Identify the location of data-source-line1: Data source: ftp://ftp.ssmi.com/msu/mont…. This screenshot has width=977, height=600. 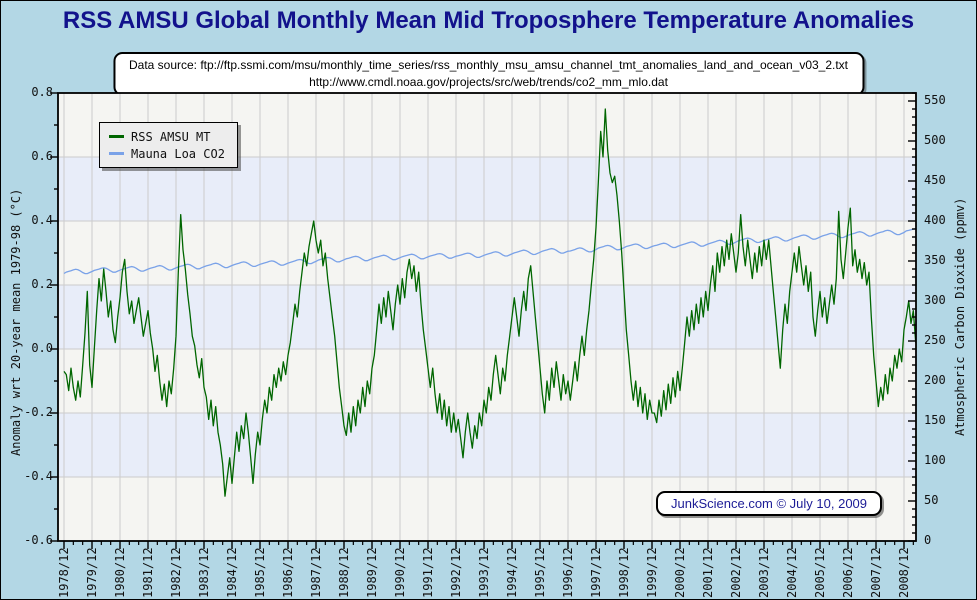
(488, 65).